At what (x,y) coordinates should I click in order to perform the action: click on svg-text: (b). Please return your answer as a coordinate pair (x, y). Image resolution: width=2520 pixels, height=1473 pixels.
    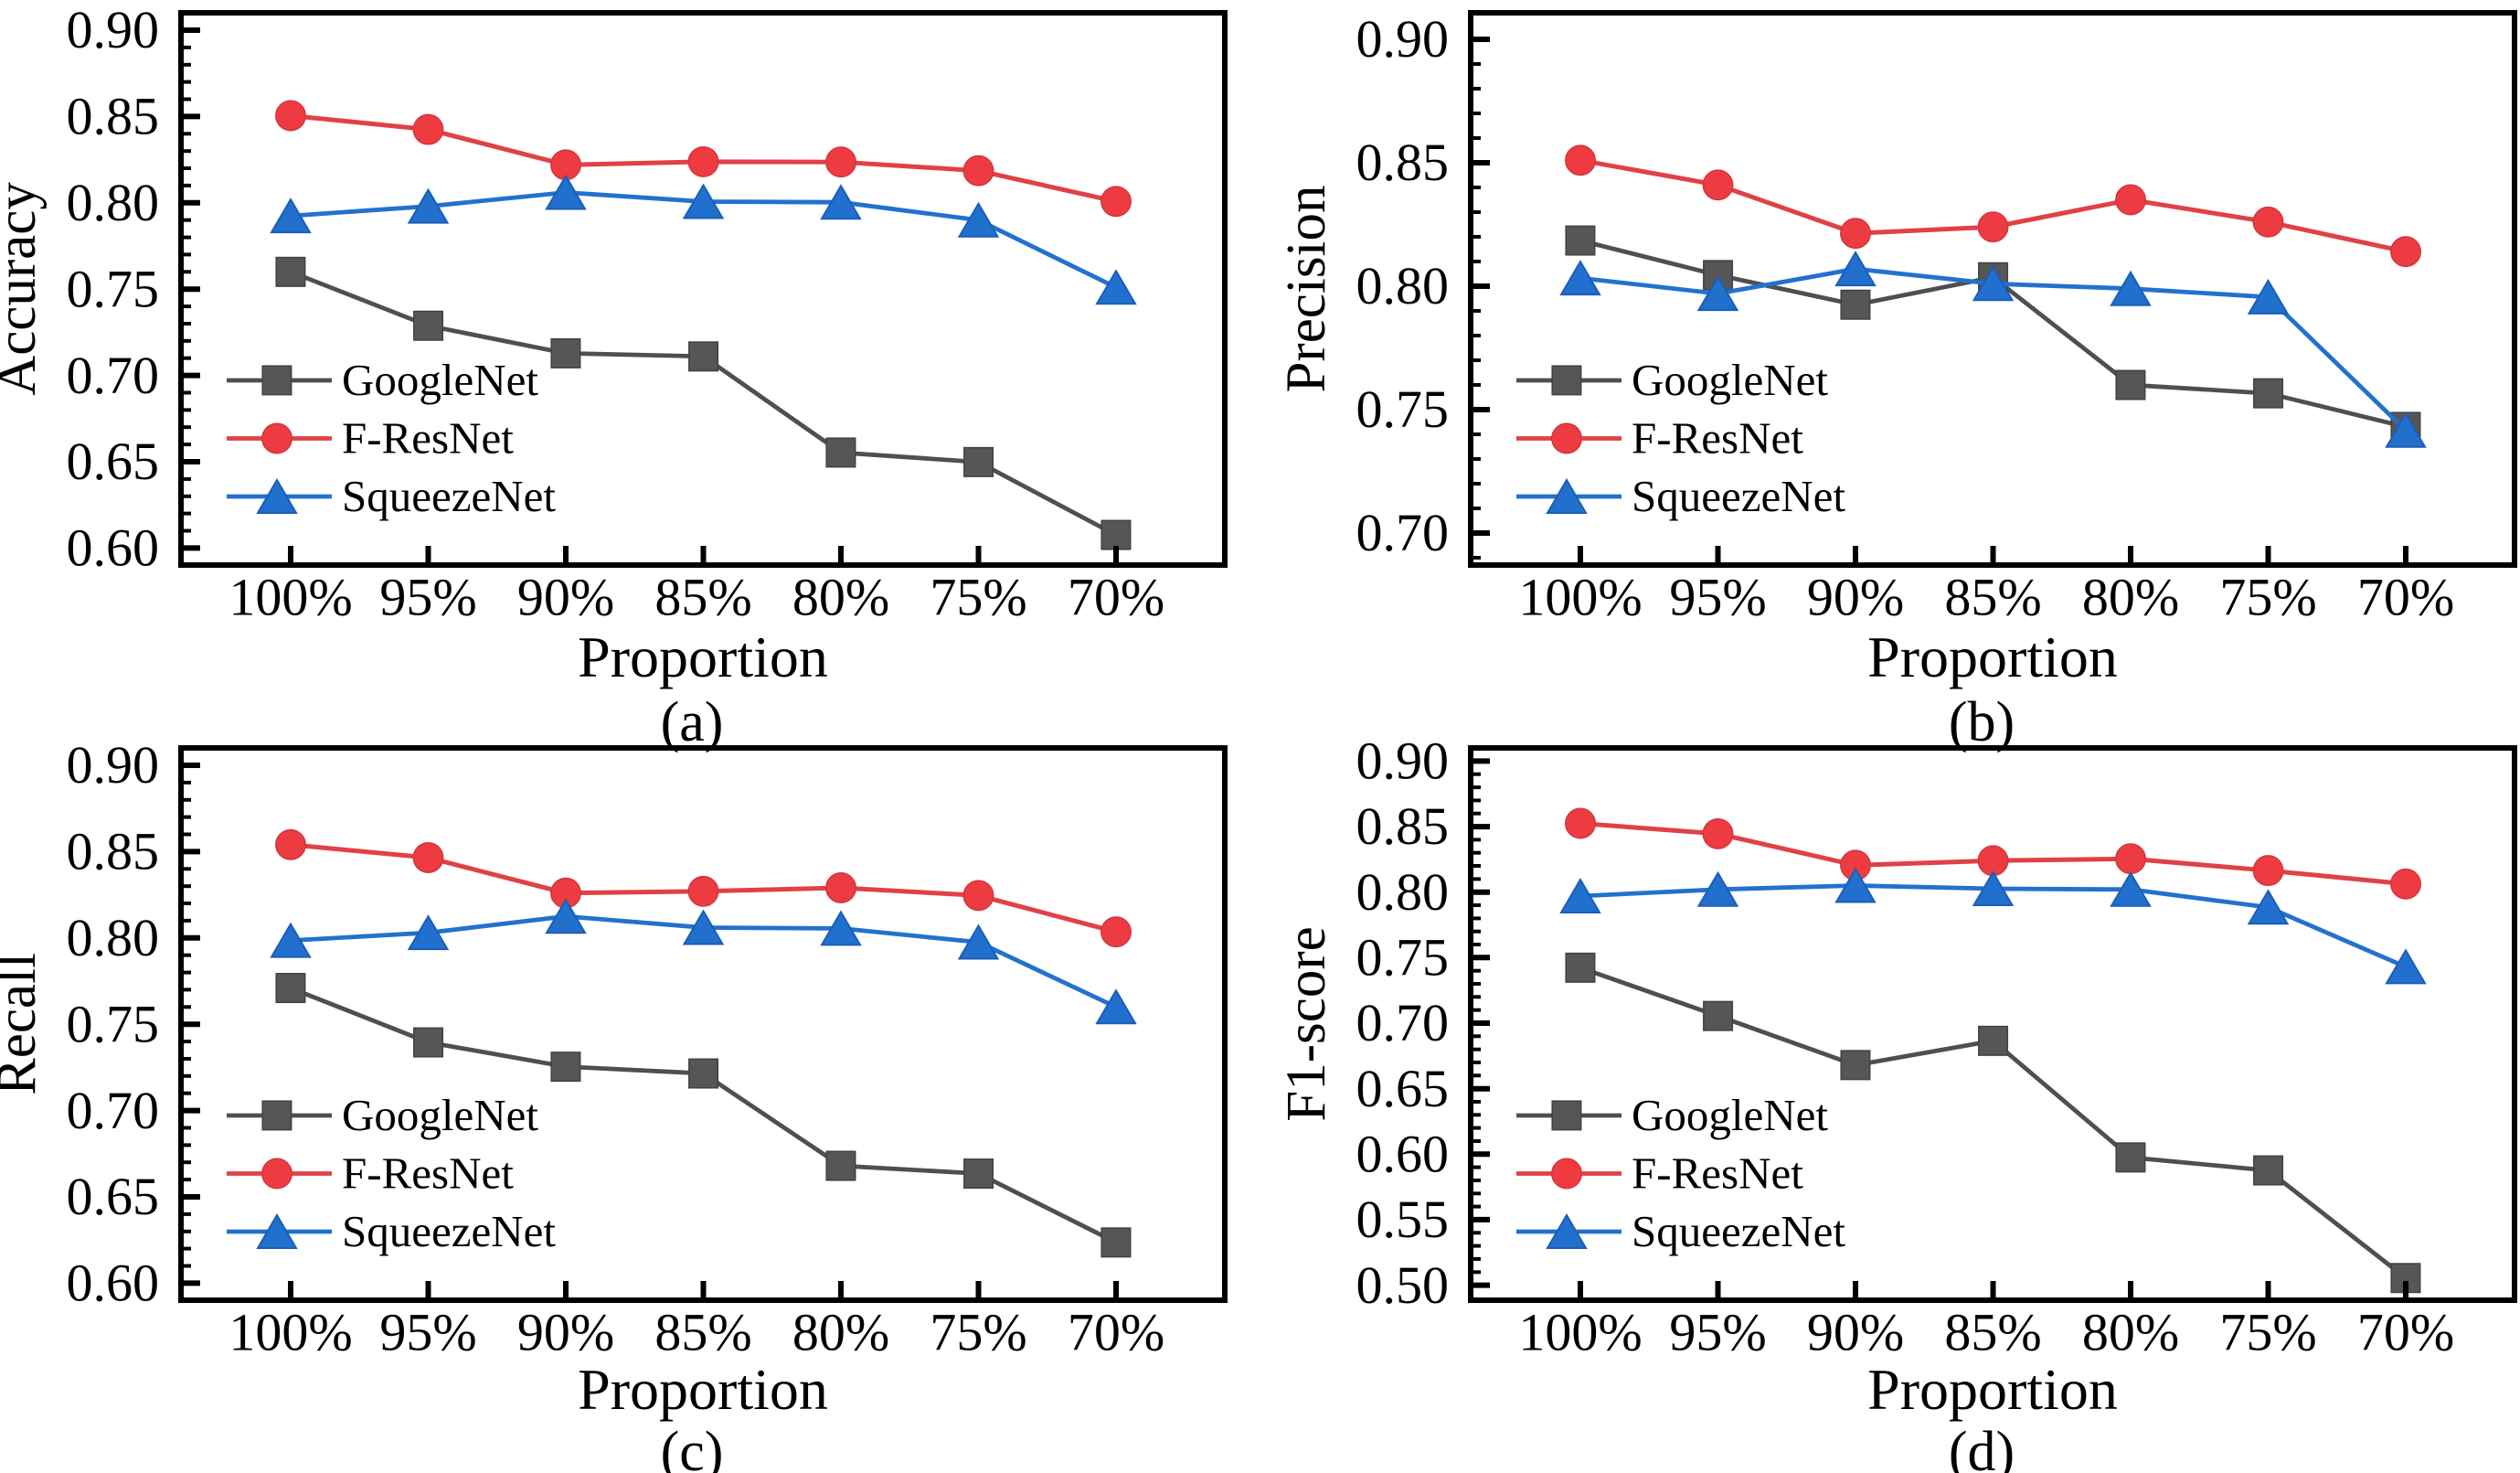
    Looking at the image, I should click on (1982, 722).